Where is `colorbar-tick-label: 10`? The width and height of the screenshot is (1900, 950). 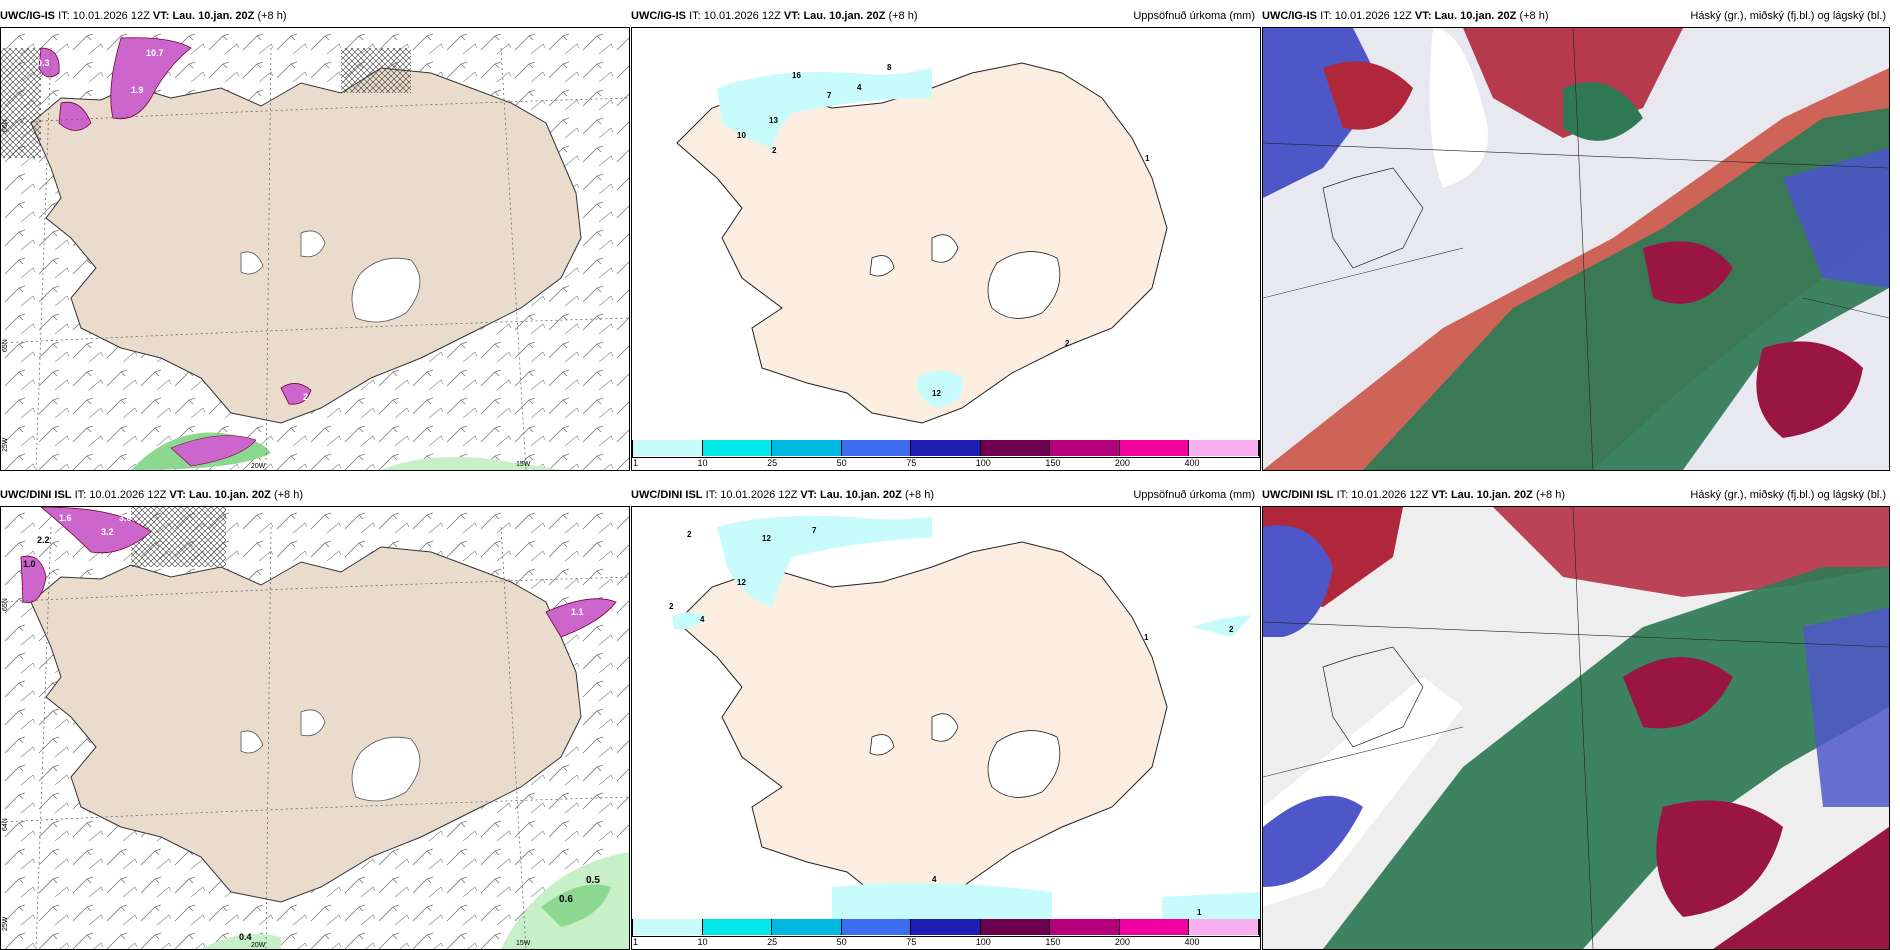
colorbar-tick-label: 10 is located at coordinates (702, 942).